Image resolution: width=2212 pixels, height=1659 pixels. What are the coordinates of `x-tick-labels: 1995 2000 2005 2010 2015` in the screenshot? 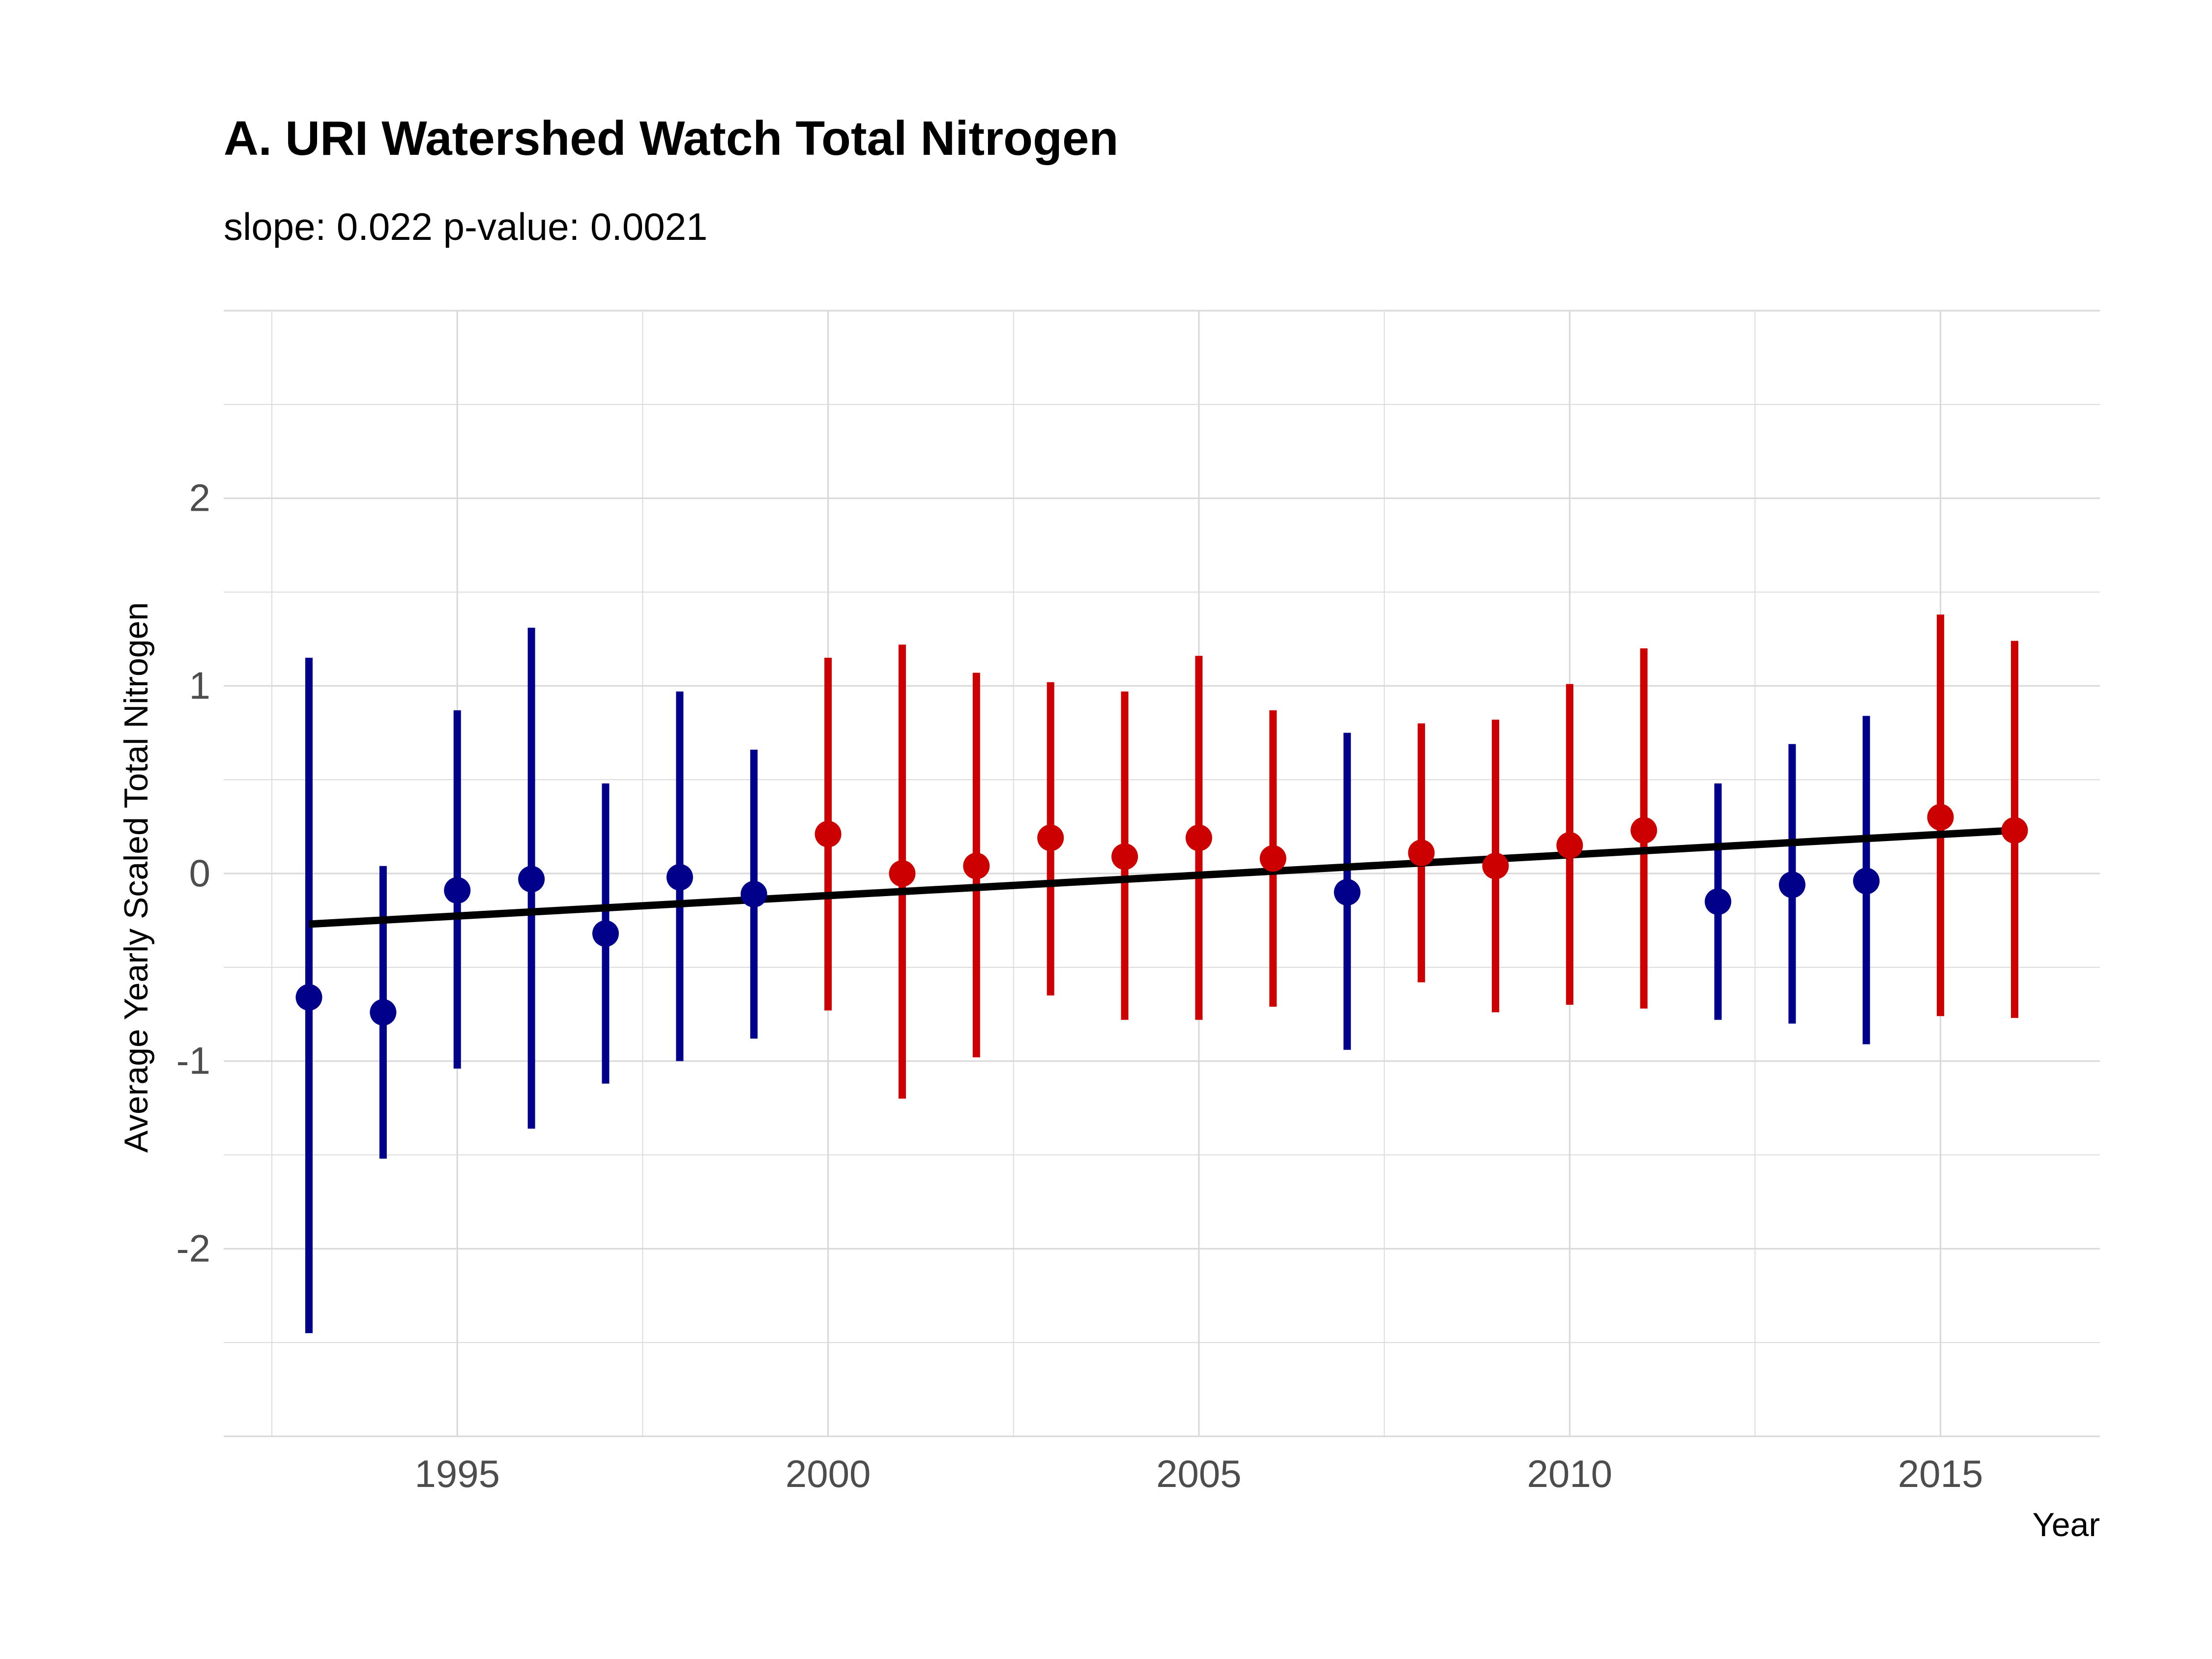 It's located at (1199, 1474).